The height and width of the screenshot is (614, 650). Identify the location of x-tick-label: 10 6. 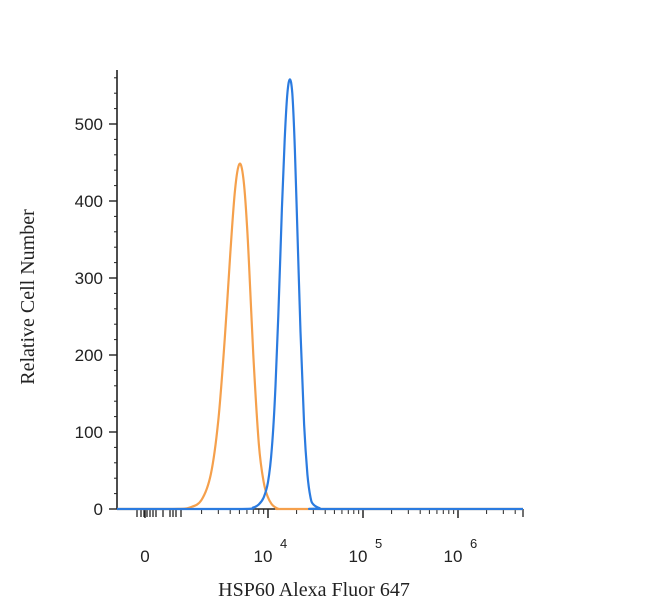
(461, 551).